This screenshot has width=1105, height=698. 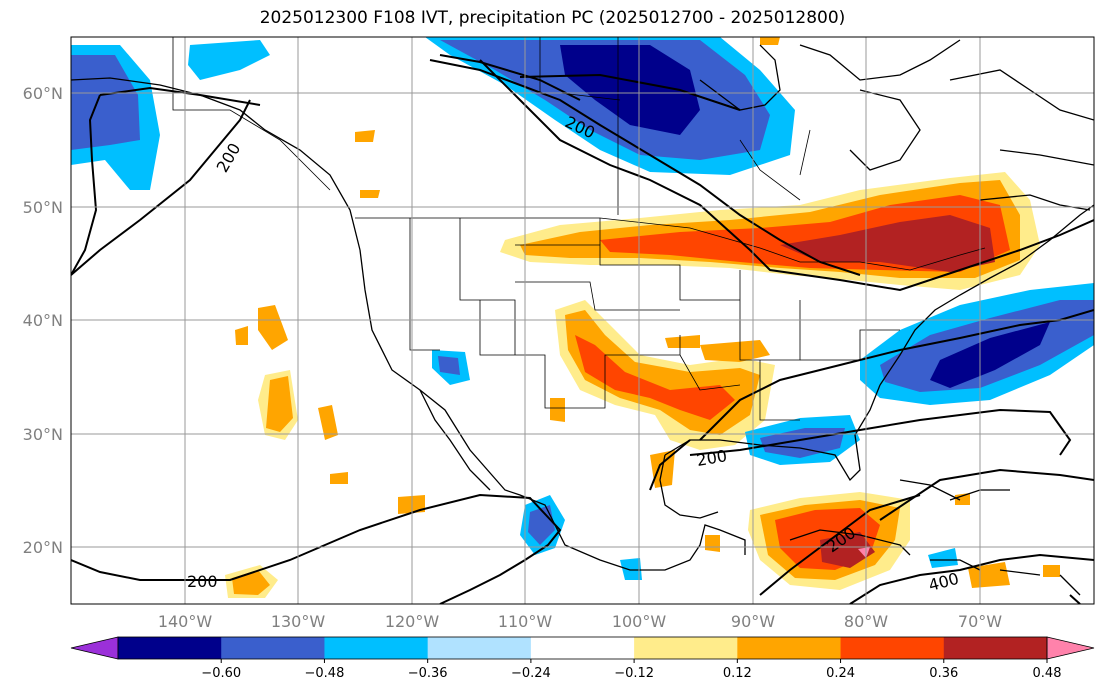 I want to click on lat-label: 60°N, so click(x=43, y=93).